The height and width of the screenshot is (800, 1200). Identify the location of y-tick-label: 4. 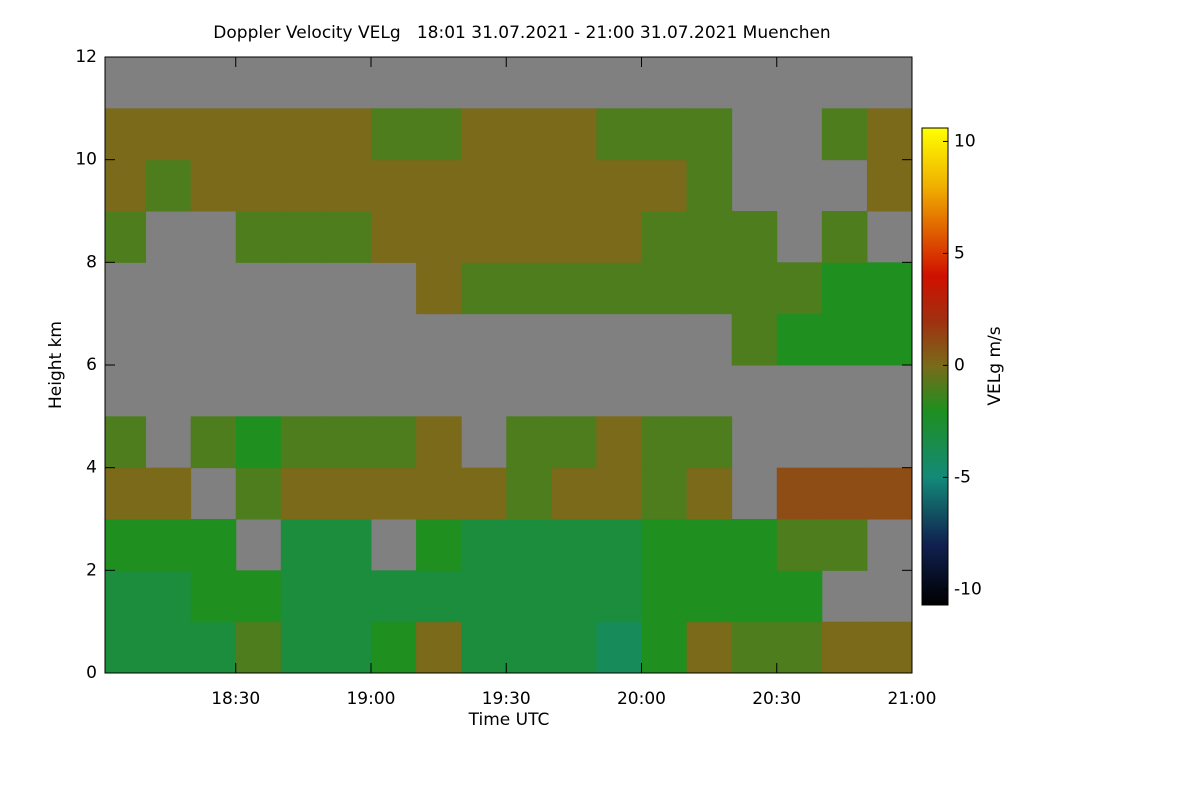
(91, 468).